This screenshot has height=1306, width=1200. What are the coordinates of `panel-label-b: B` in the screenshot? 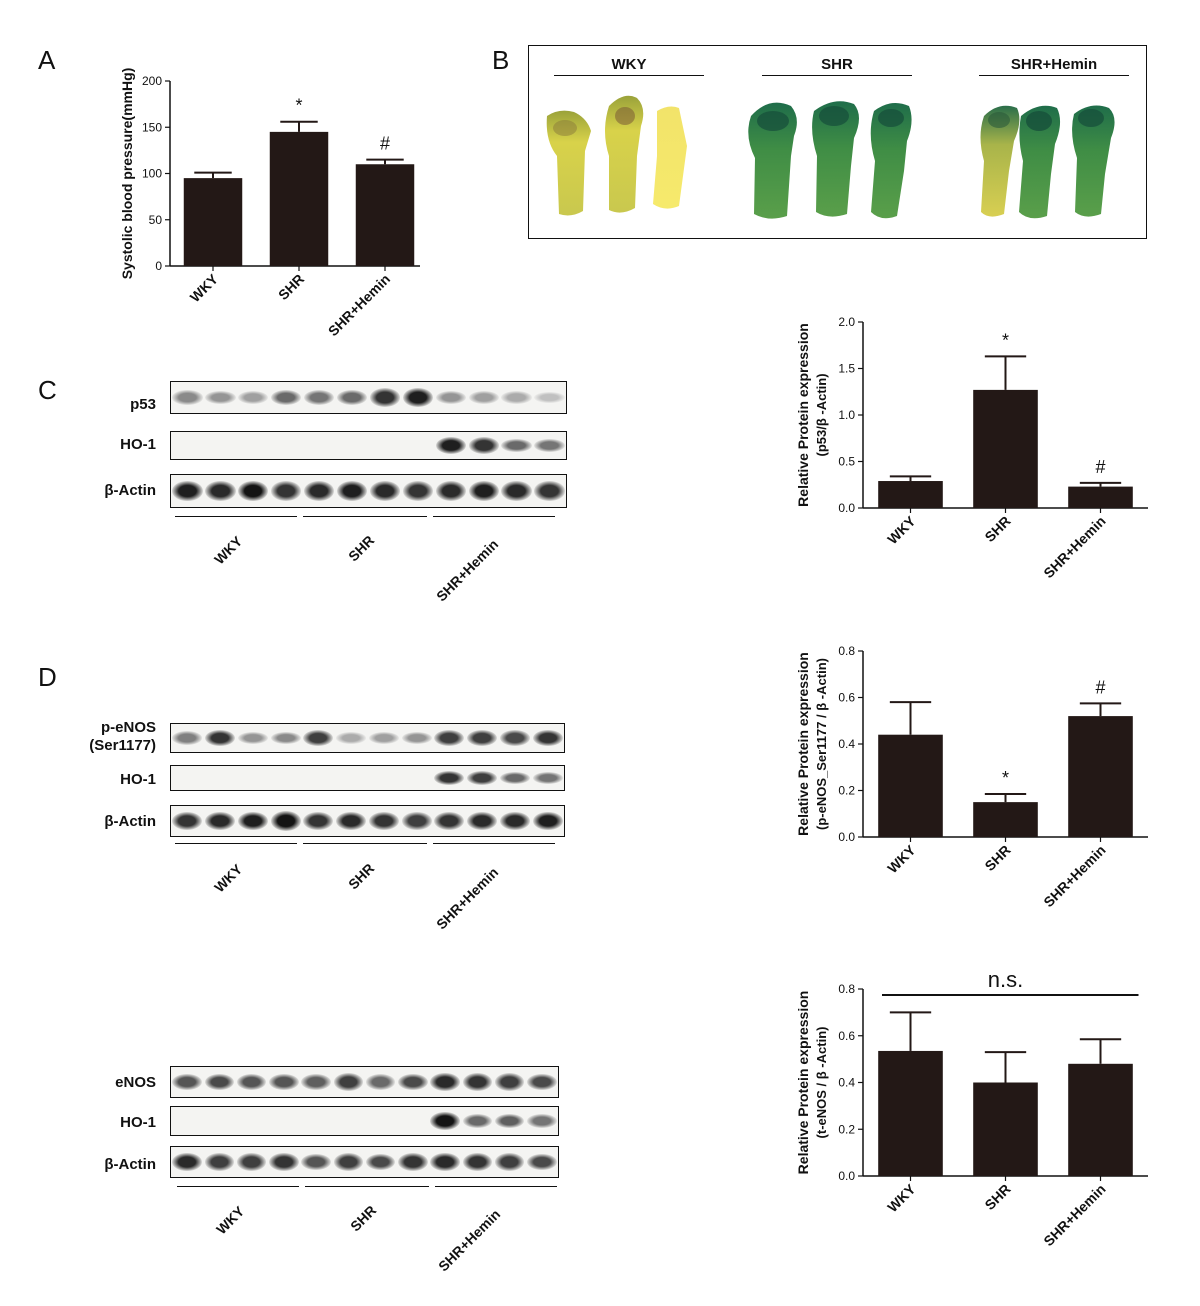 It's located at (501, 60).